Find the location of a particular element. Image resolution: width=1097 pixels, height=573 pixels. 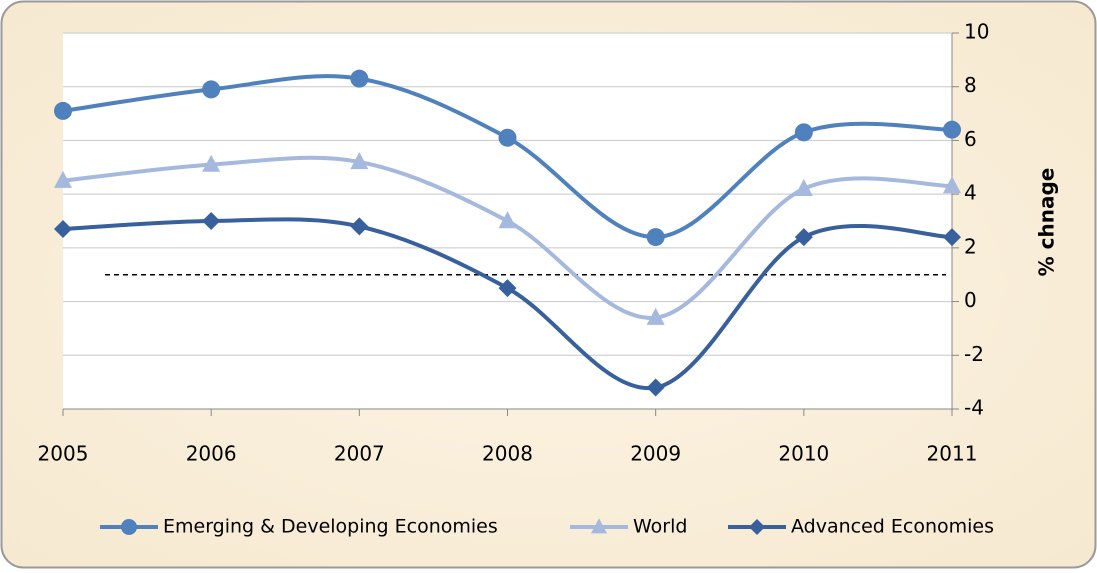

x-tick-label: 2010 is located at coordinates (803, 454).